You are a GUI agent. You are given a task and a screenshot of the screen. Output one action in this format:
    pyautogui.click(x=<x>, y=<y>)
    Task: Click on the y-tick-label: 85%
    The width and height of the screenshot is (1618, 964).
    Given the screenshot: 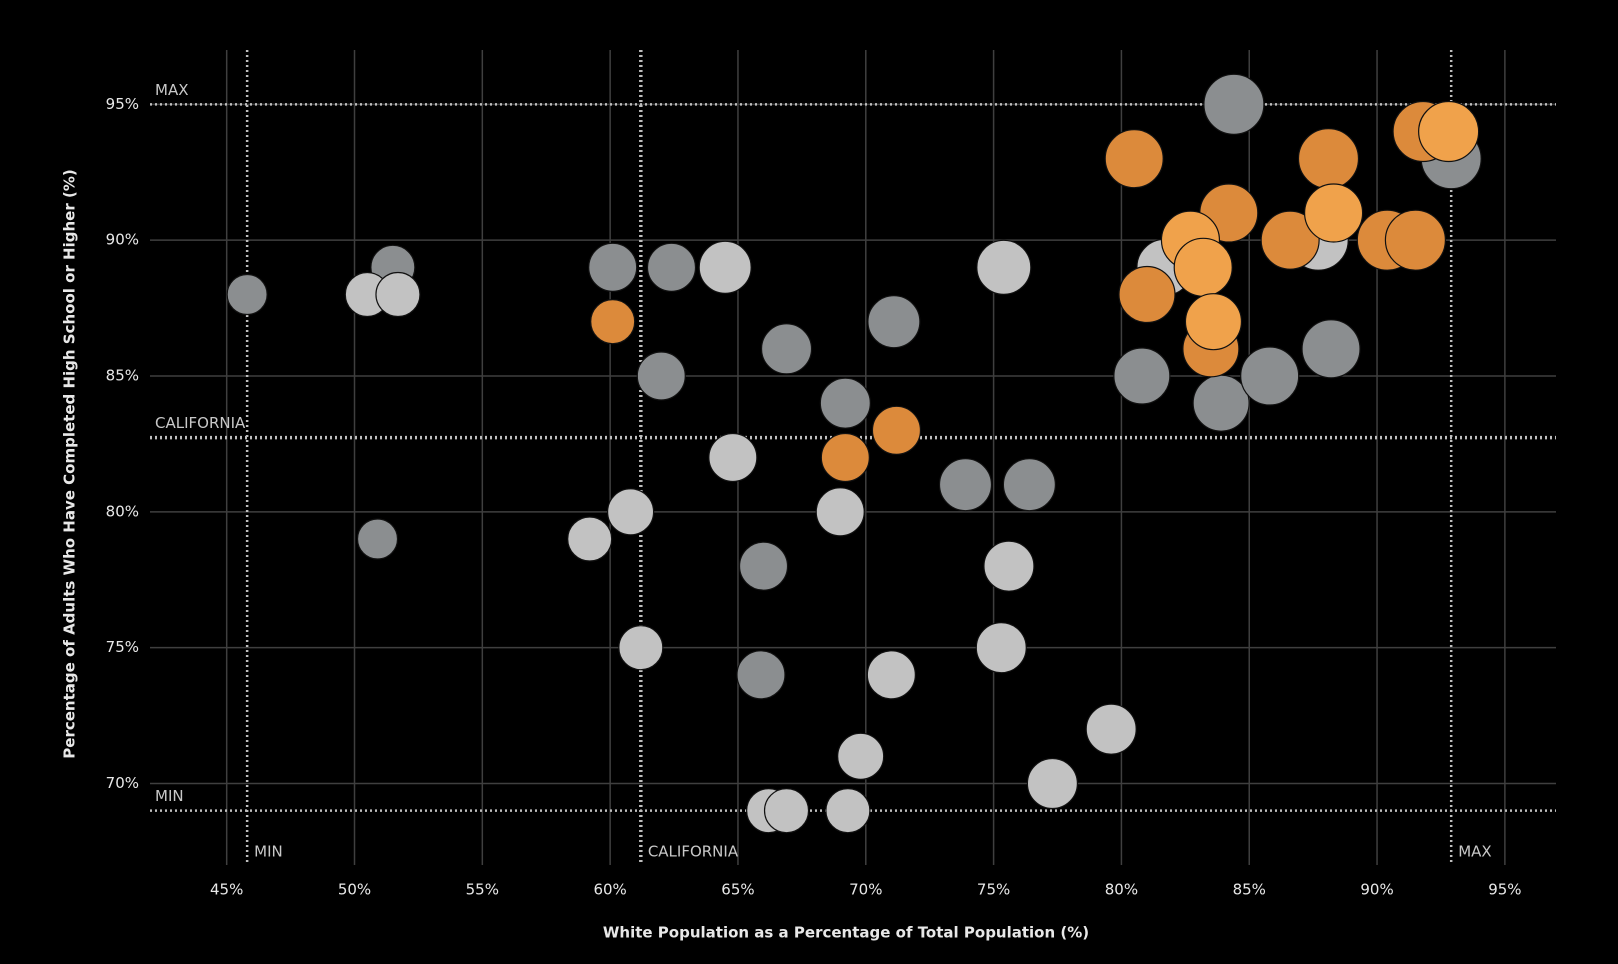 What is the action you would take?
    pyautogui.click(x=122, y=376)
    